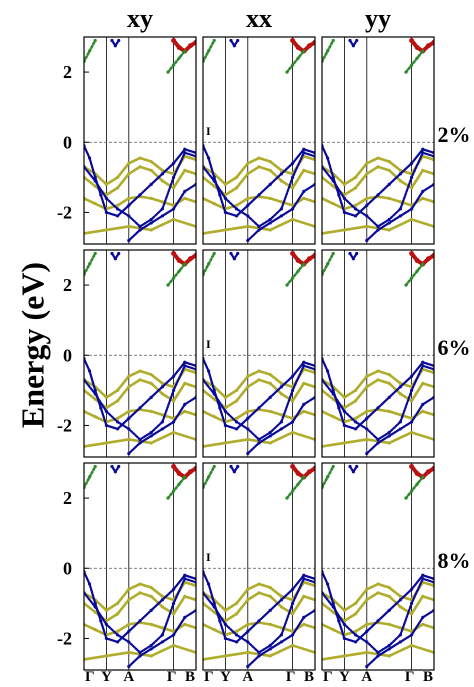 The width and height of the screenshot is (474, 687). I want to click on y-tick-label: -2, so click(64, 638).